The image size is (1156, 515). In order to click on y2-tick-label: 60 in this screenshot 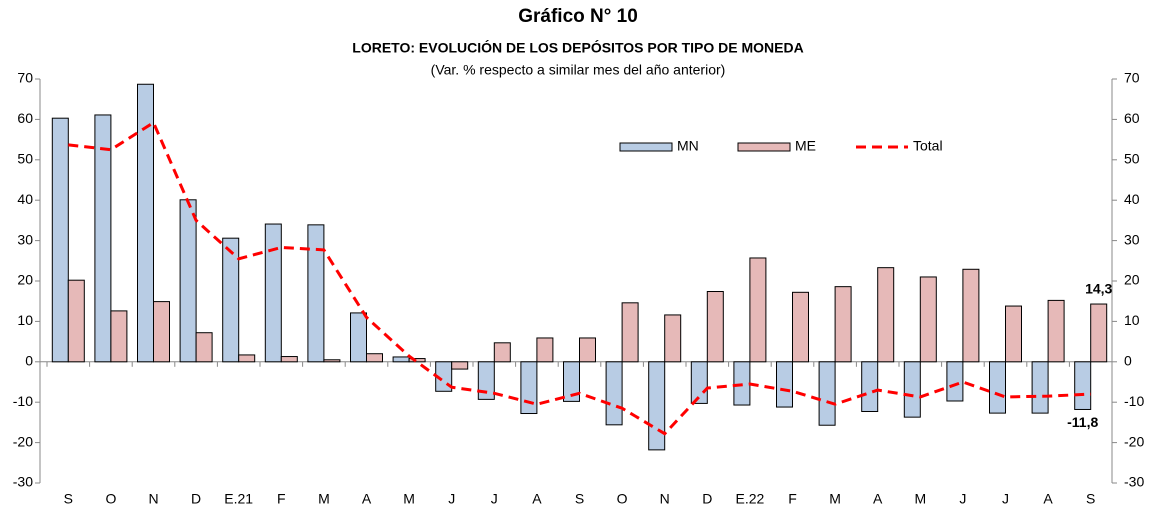, I will do `click(1132, 118)`.